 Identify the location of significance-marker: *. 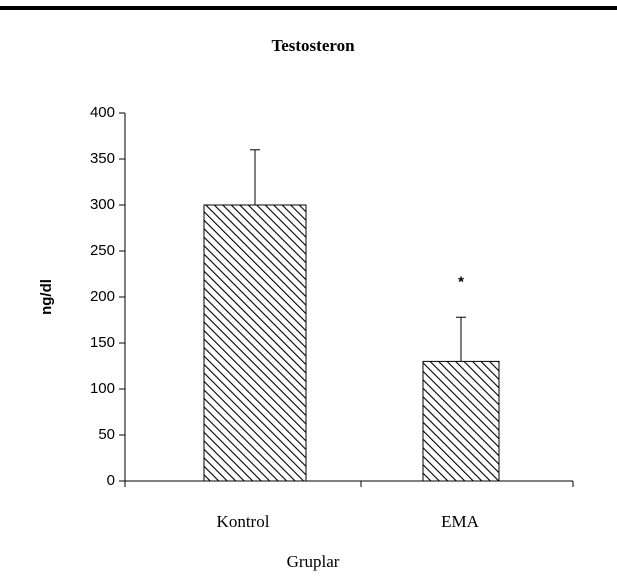
(461, 282).